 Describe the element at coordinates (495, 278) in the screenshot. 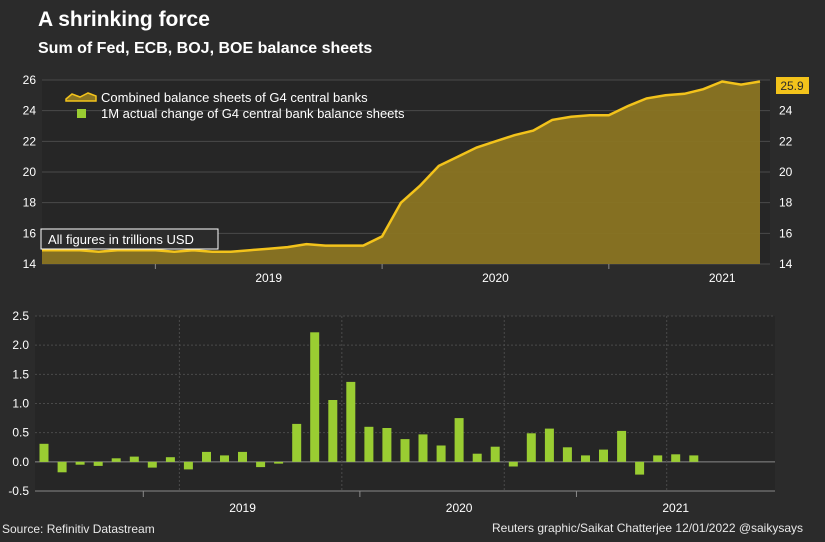

I see `top-x-tick: 2020` at that location.